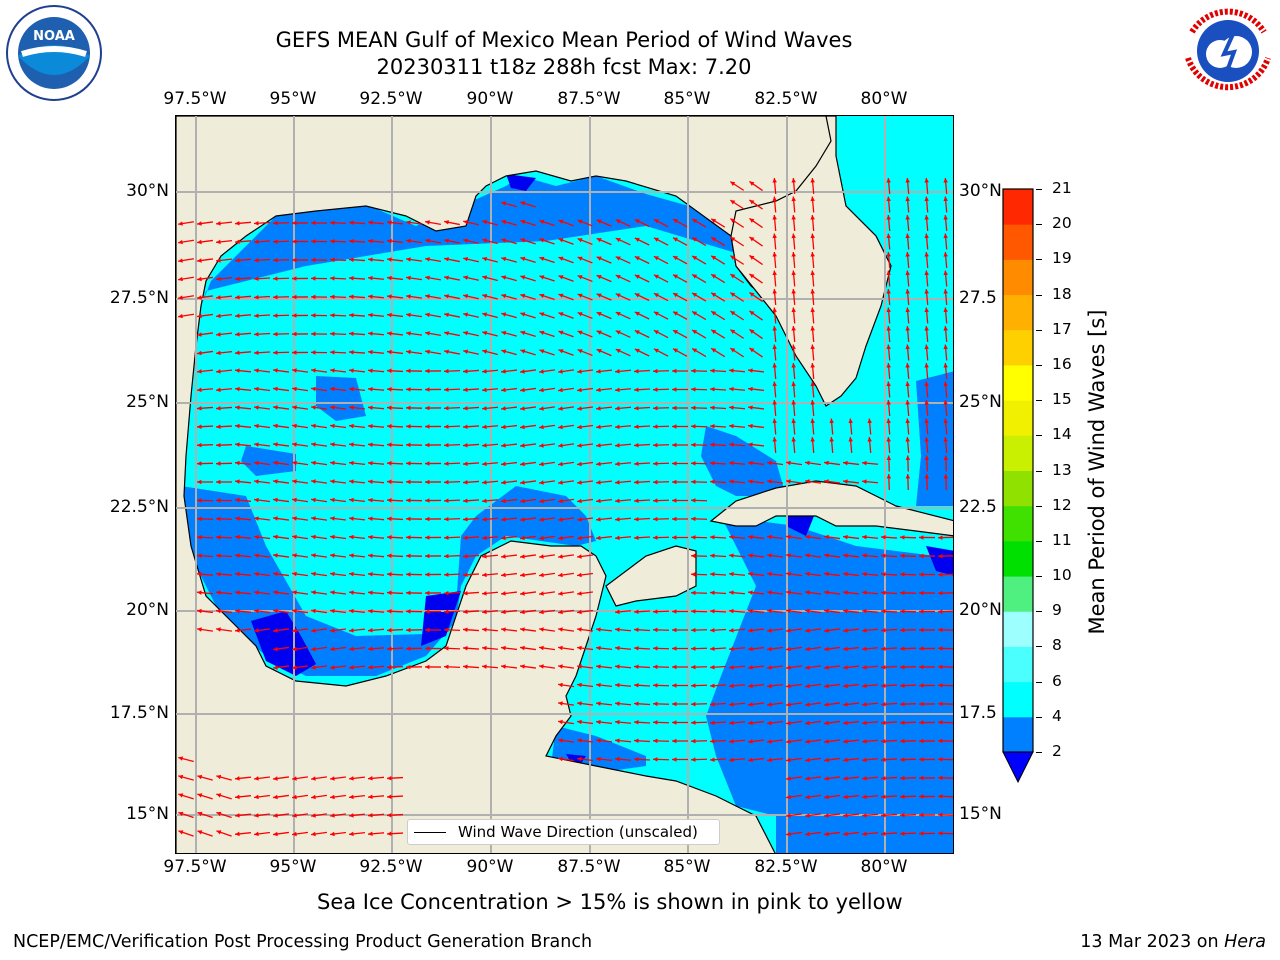 This screenshot has height=960, width=1280. Describe the element at coordinates (1062, 399) in the screenshot. I see `colorbar-tick-label: 15` at that location.